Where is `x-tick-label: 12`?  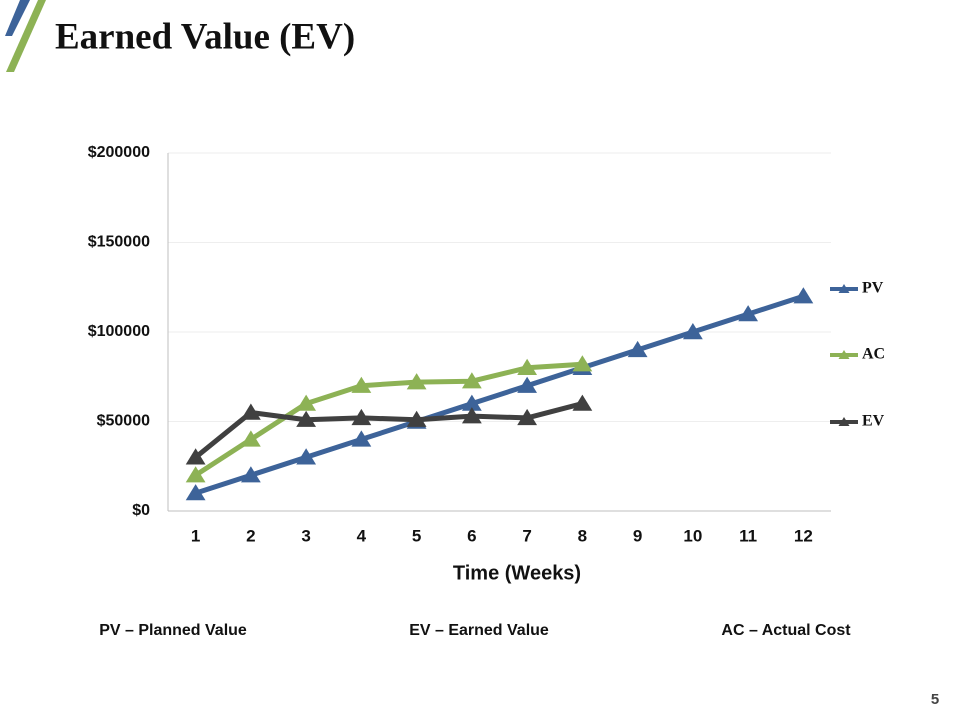
x-tick-label: 12 is located at coordinates (803, 535).